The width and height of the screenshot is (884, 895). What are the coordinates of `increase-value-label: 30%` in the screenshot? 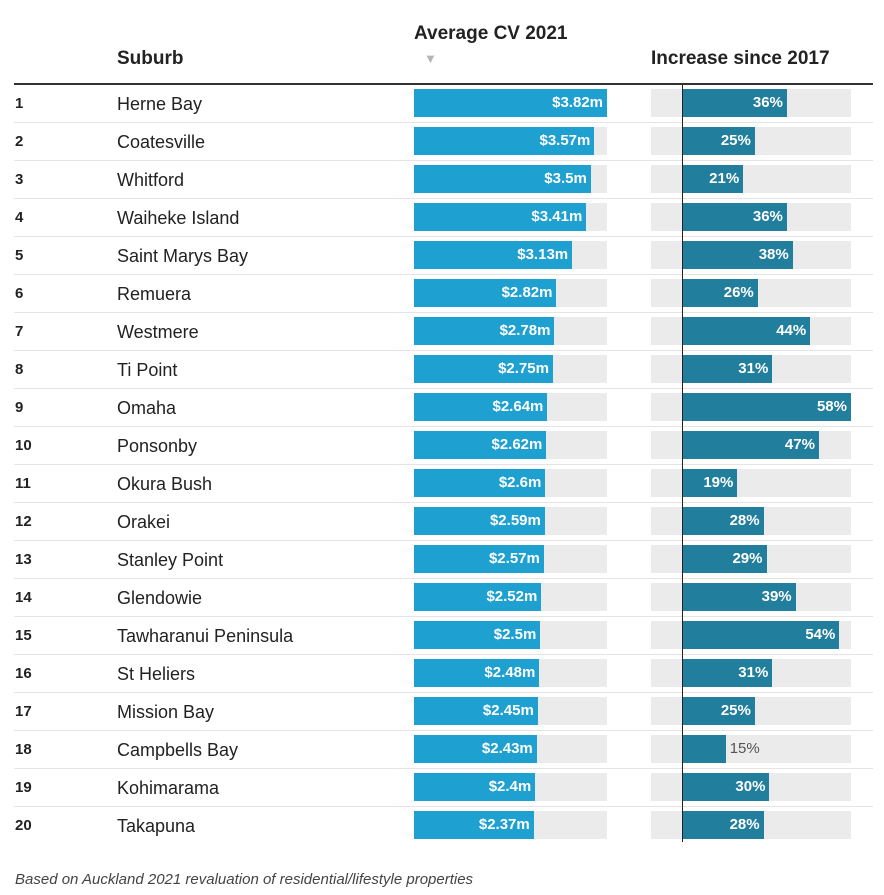 It's located at (750, 786).